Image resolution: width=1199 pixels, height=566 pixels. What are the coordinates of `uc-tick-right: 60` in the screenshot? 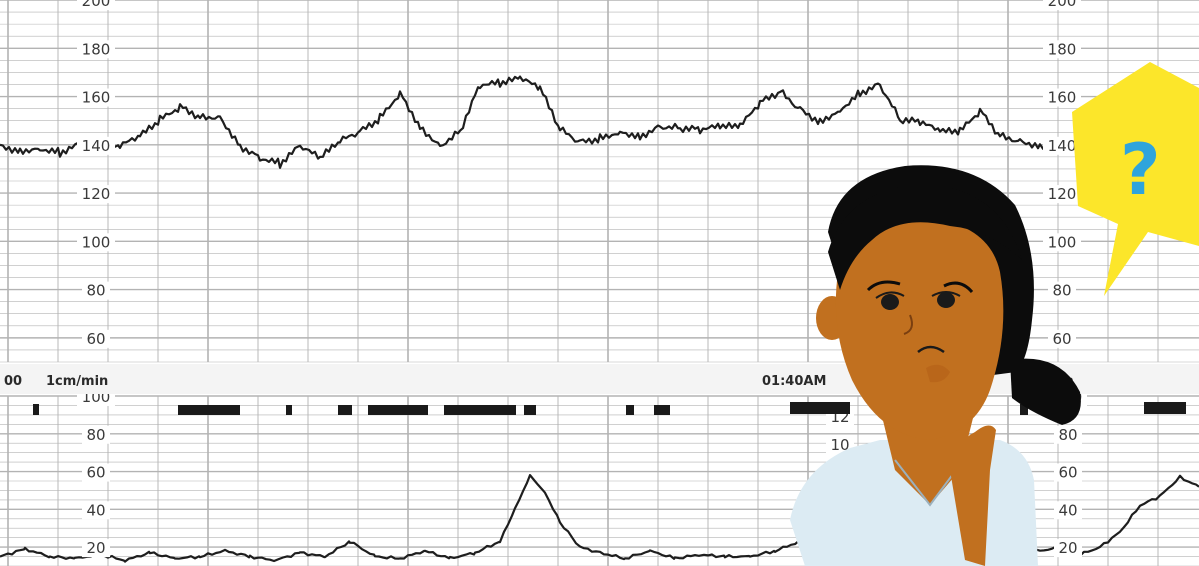 It's located at (1067, 473).